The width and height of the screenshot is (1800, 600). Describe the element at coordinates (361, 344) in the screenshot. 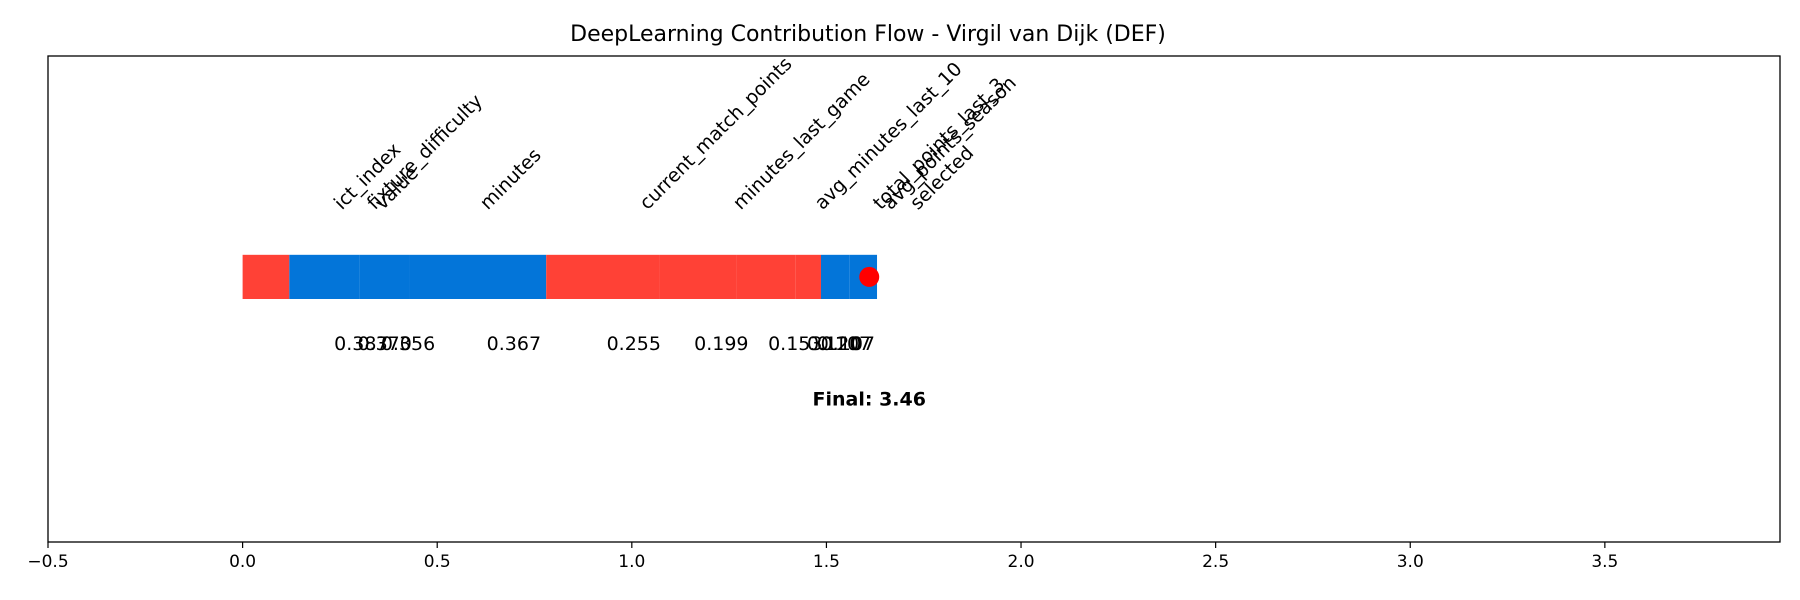

I see `value-label: 0.387` at that location.